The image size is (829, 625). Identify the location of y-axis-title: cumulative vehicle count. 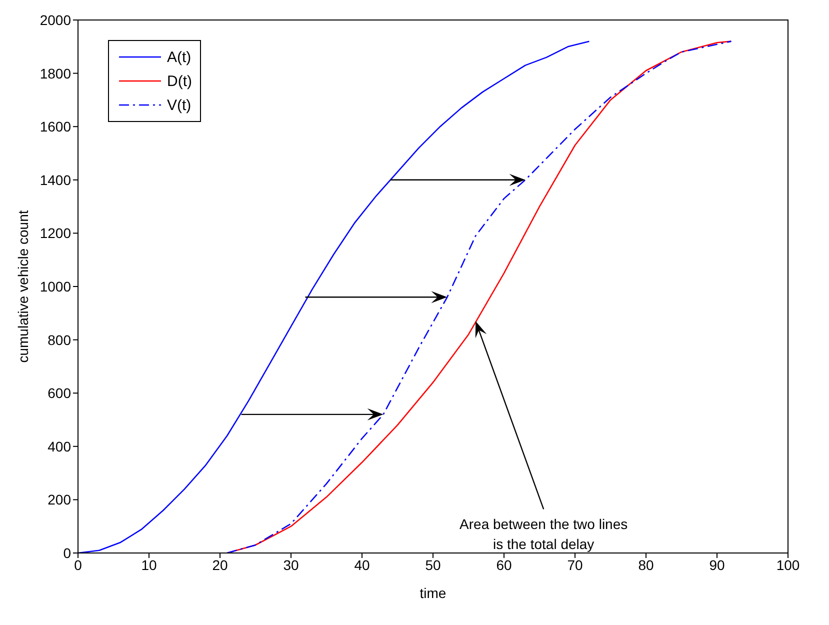
(22, 286).